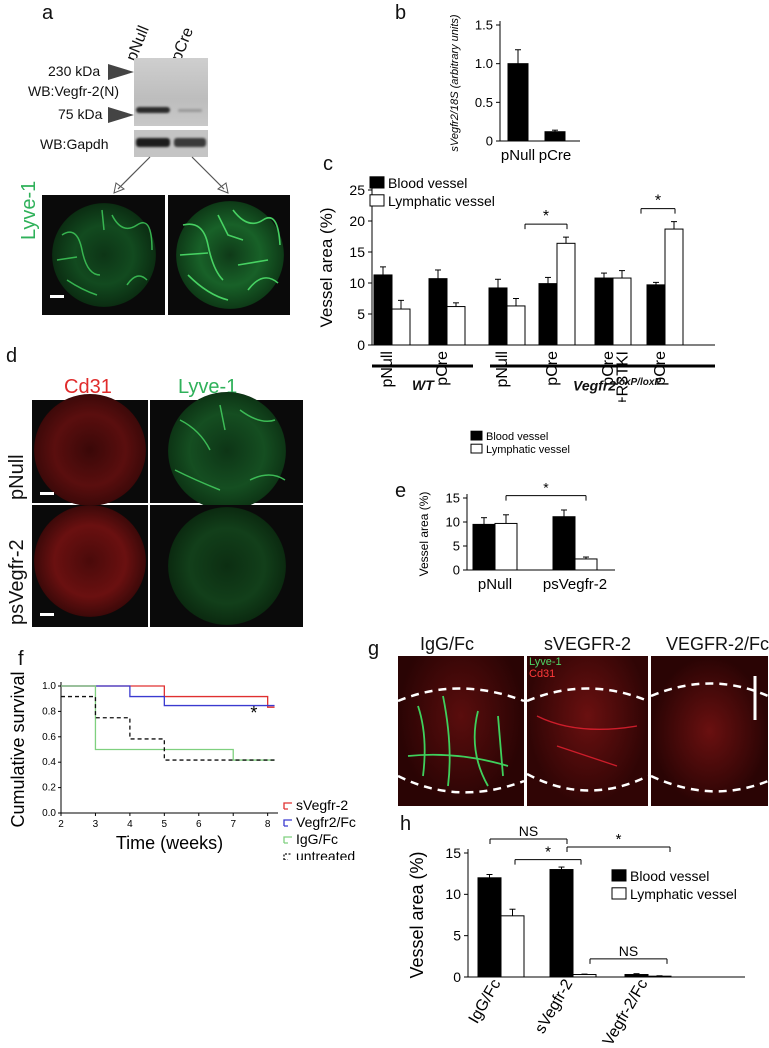 The width and height of the screenshot is (769, 1048). I want to click on marker-arrow-230-icon, so click(121, 72).